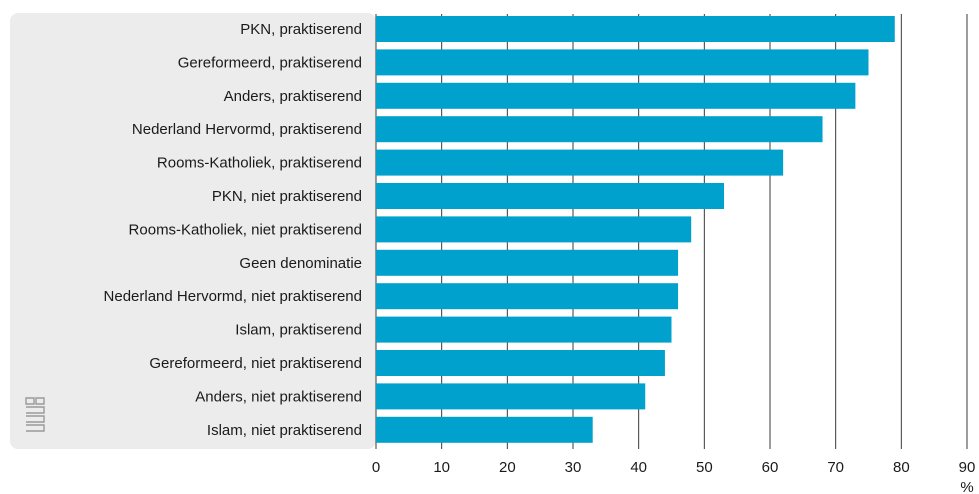  Describe the element at coordinates (901, 467) in the screenshot. I see `x-tick-label: 80` at that location.